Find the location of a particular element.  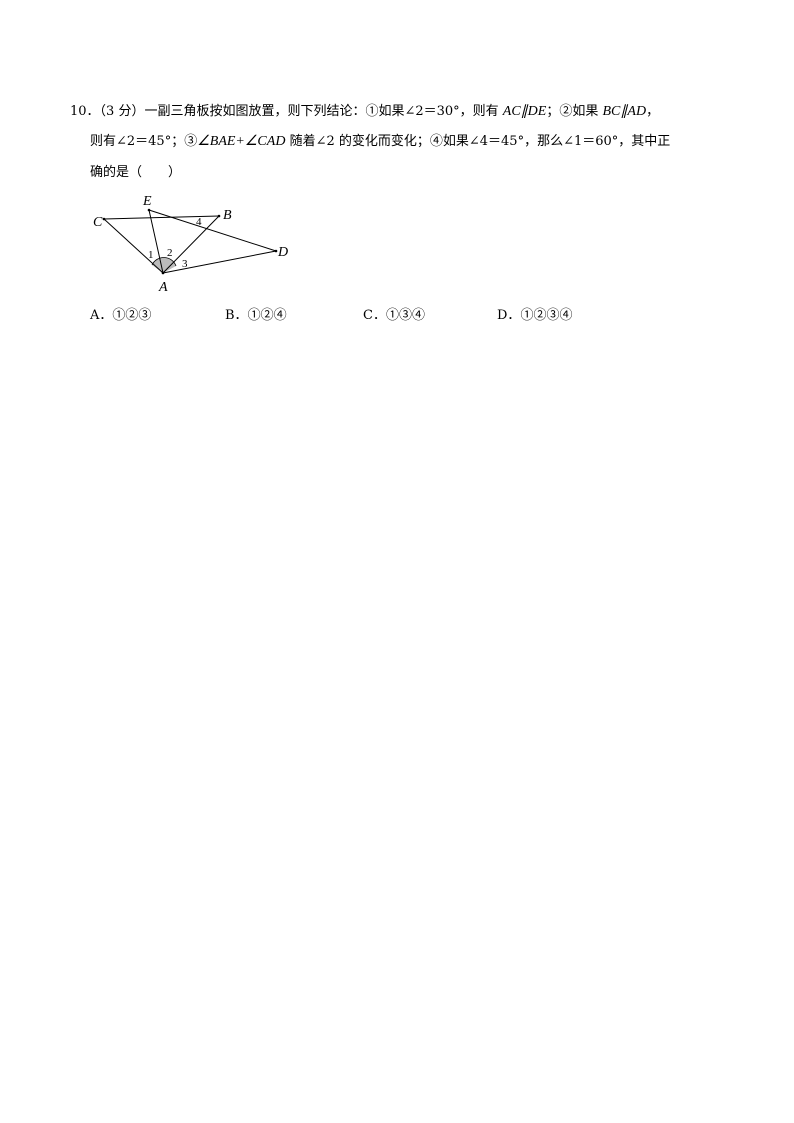

option-letter: A． is located at coordinates (101, 315).